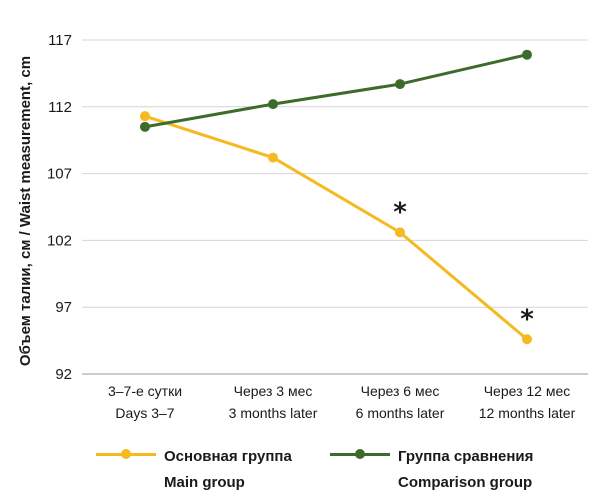  What do you see at coordinates (466, 456) in the screenshot?
I see `legend-label-comparison-group-ru: Группа сравнения` at bounding box center [466, 456].